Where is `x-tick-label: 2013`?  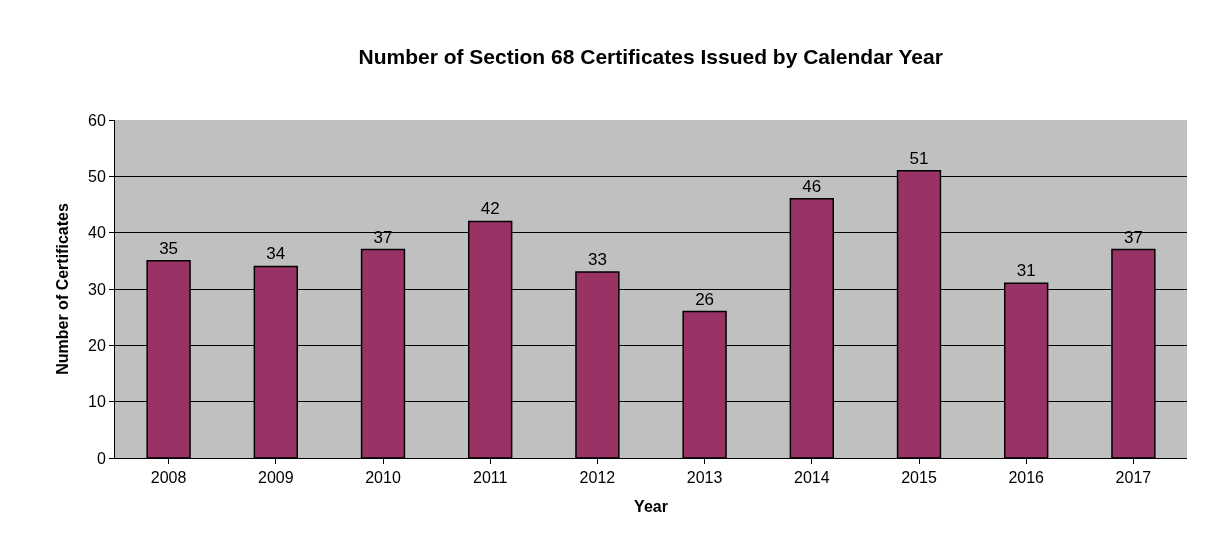 x-tick-label: 2013 is located at coordinates (704, 478).